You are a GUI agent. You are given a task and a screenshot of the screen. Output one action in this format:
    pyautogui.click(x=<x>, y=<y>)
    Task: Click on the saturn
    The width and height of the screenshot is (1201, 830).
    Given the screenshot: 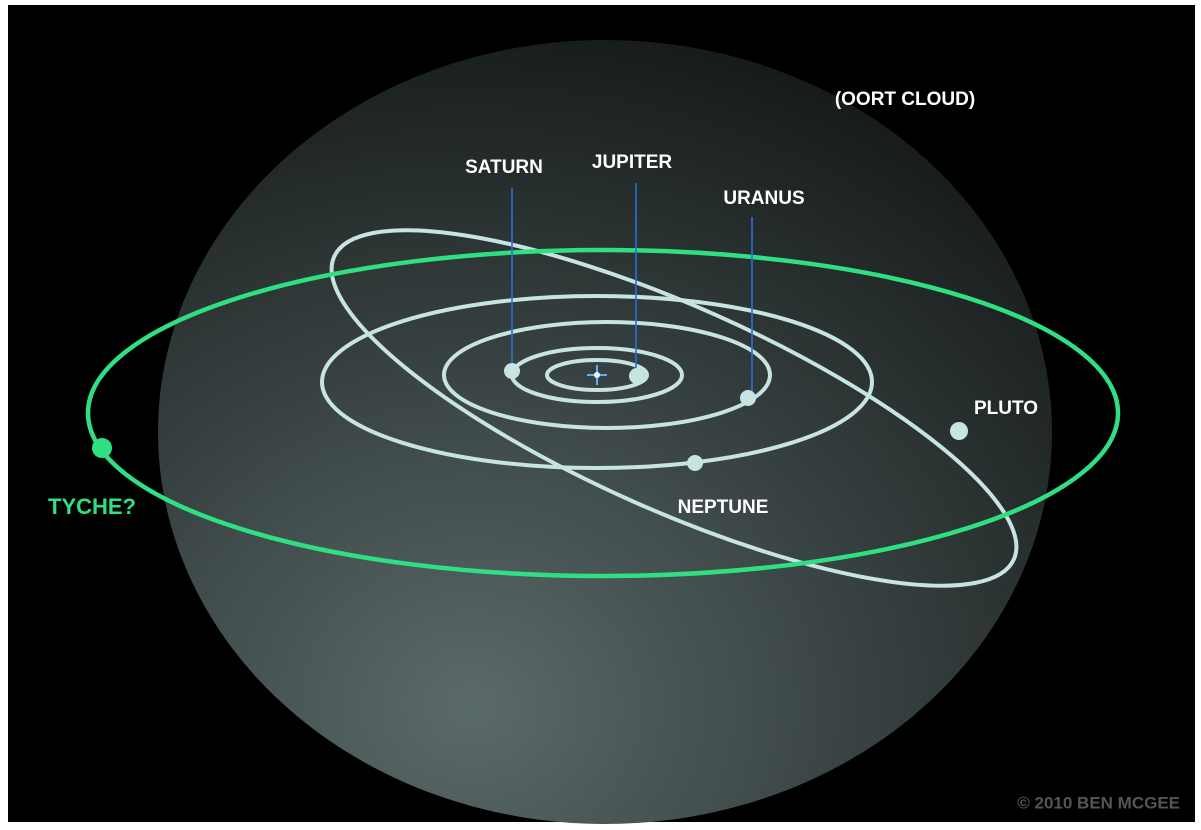 What is the action you would take?
    pyautogui.click(x=512, y=371)
    